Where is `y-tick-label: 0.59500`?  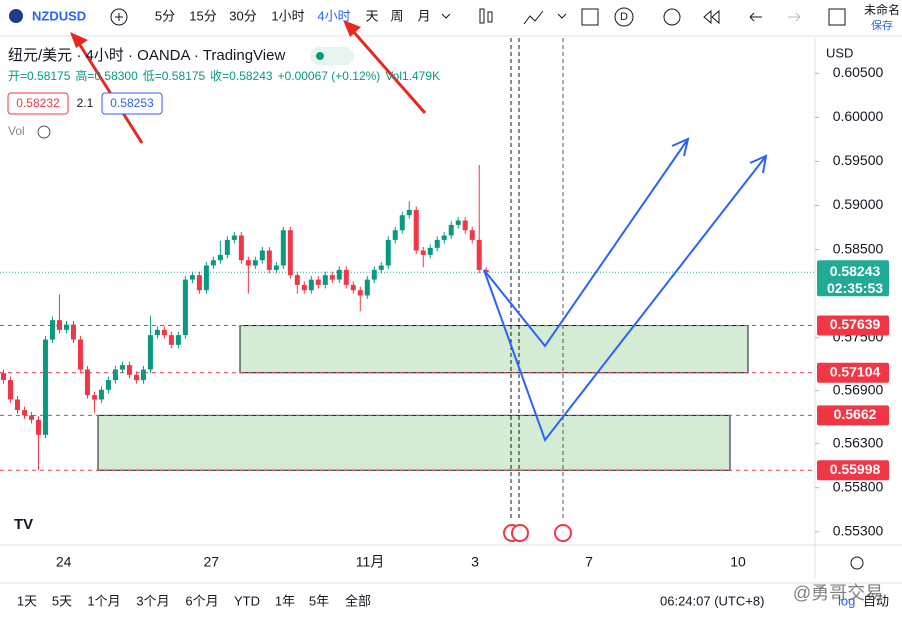 y-tick-label: 0.59500 is located at coordinates (858, 160).